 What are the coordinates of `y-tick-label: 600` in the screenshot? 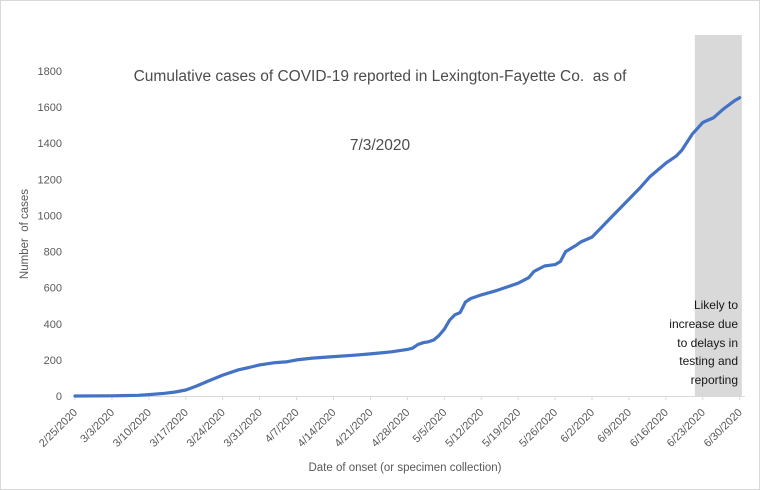 It's located at (53, 289).